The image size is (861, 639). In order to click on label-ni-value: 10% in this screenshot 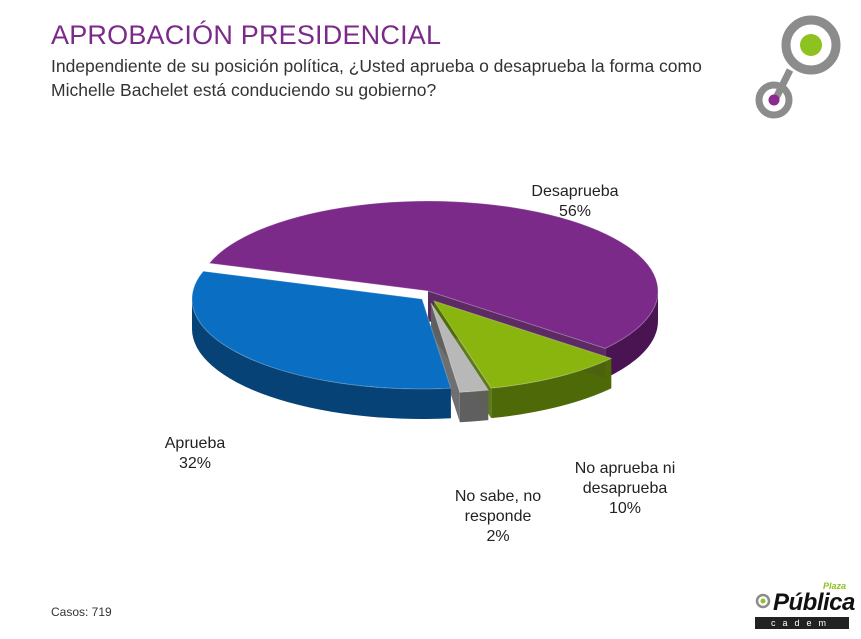, I will do `click(625, 508)`.